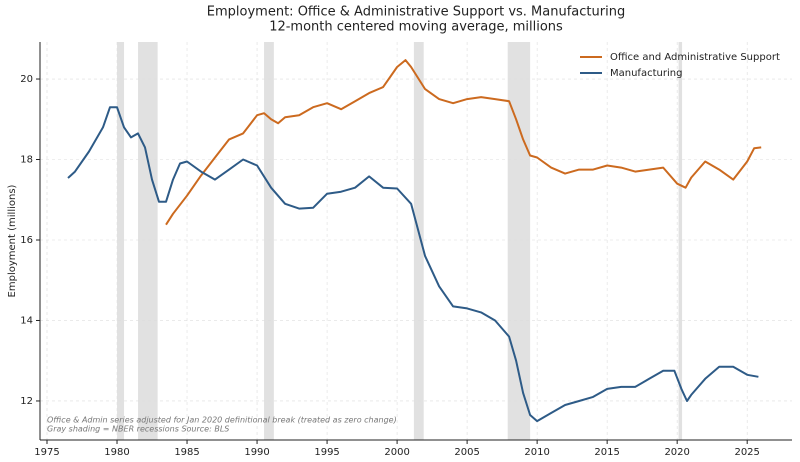 Image resolution: width=800 pixels, height=462 pixels. Describe the element at coordinates (116, 452) in the screenshot. I see `x-tick-label: 1980` at that location.